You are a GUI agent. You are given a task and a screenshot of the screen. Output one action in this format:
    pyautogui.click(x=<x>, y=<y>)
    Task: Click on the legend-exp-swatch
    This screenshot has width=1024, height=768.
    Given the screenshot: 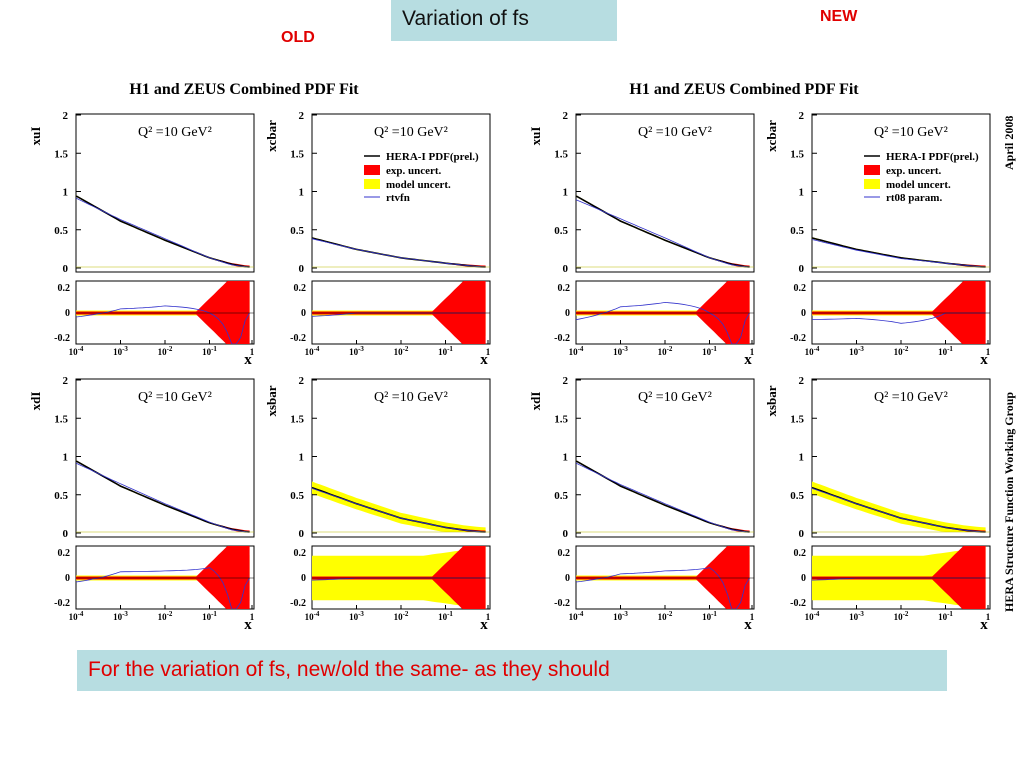 What is the action you would take?
    pyautogui.click(x=372, y=170)
    